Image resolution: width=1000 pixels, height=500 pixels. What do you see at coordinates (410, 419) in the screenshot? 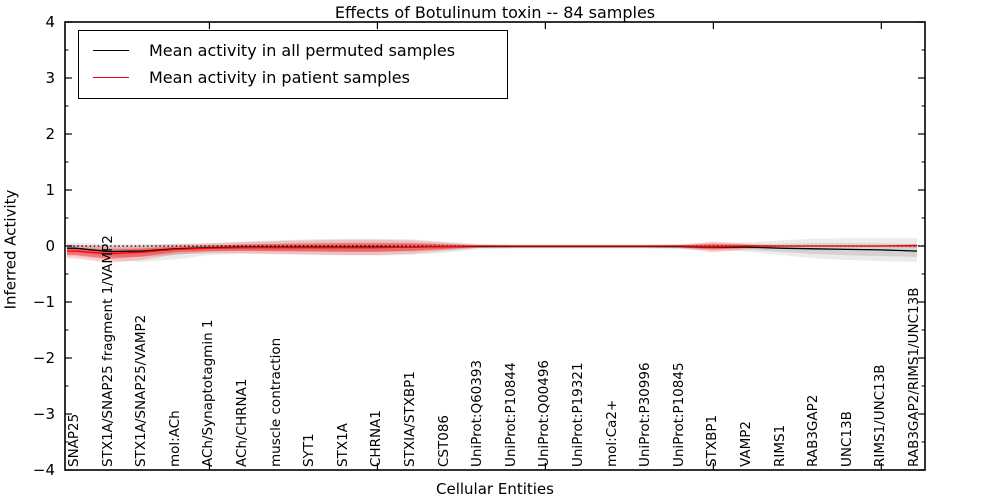
I see `x-entity-label: STXIA/STXBP1` at bounding box center [410, 419].